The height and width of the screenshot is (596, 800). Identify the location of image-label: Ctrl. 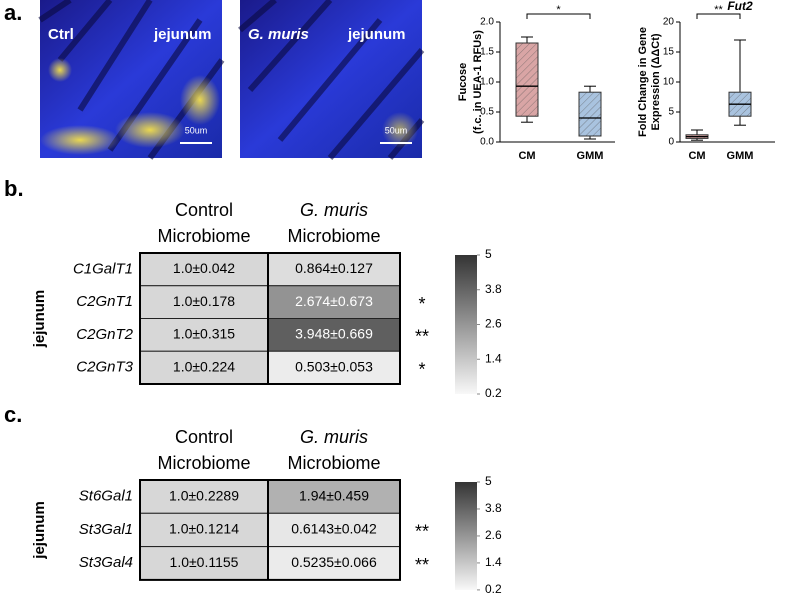
(61, 34).